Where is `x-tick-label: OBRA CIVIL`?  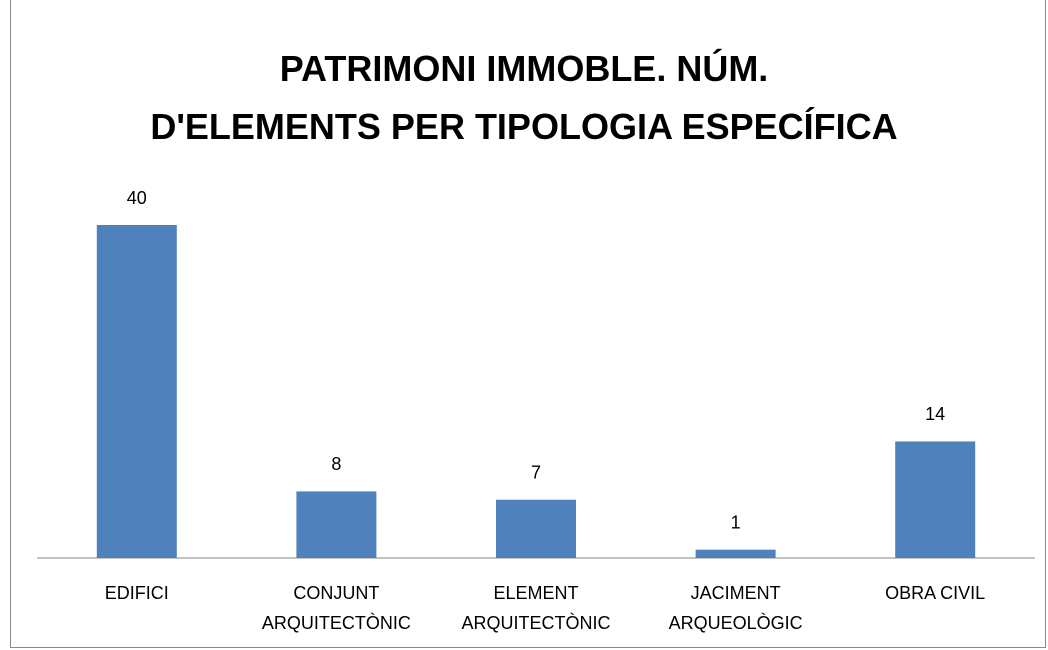 x-tick-label: OBRA CIVIL is located at coordinates (935, 593).